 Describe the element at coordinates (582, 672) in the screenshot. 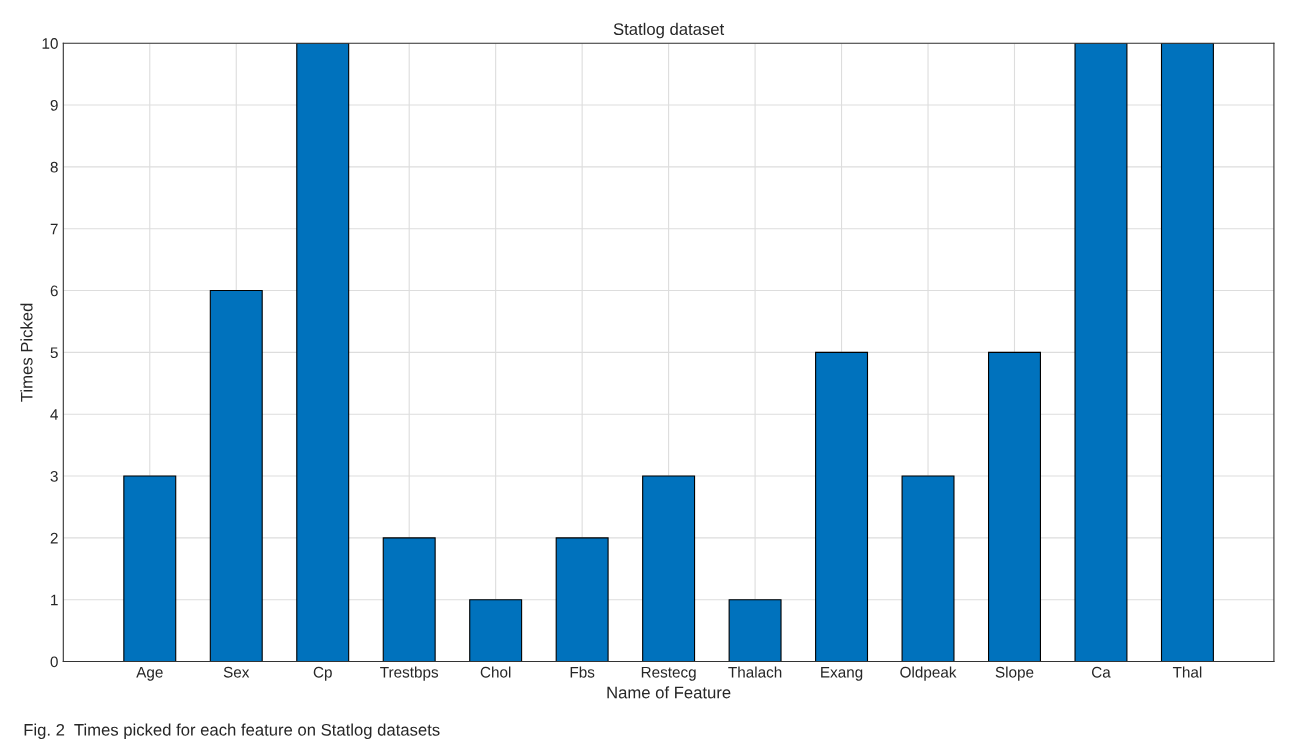

I see `x-tick-label: Fbs` at that location.